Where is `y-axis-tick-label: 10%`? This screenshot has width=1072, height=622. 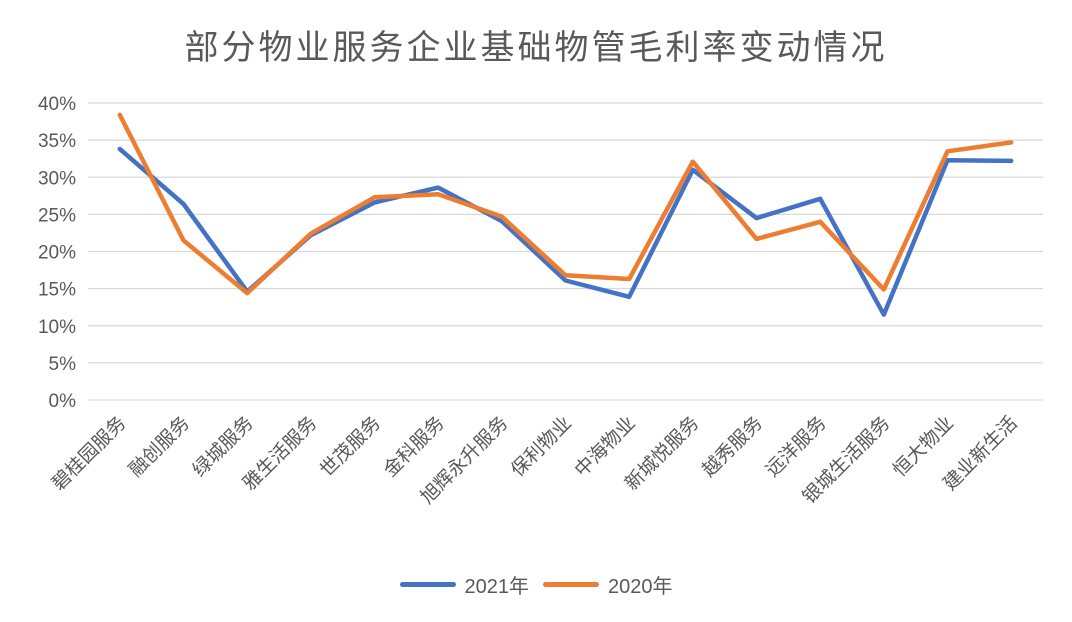 y-axis-tick-label: 10% is located at coordinates (57, 327).